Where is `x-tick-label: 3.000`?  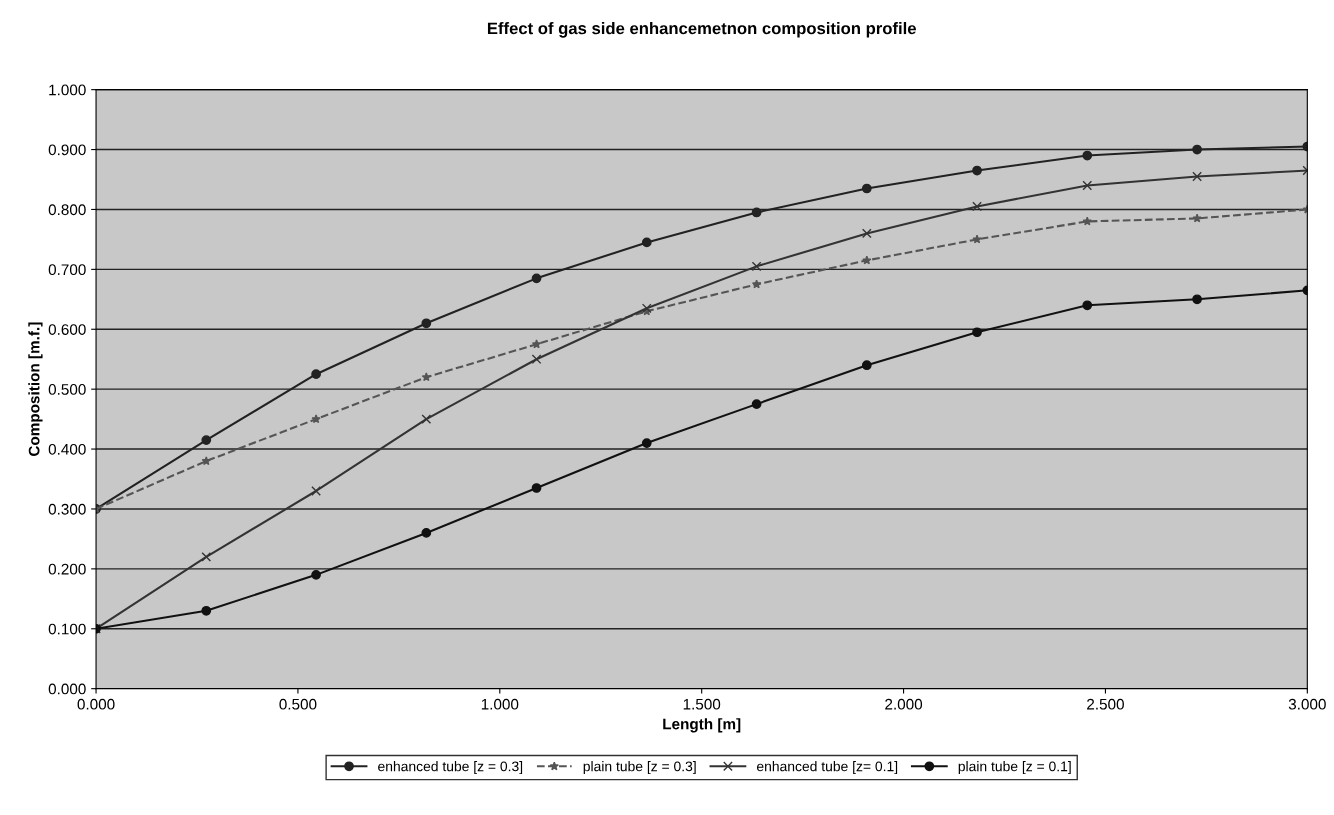 x-tick-label: 3.000 is located at coordinates (1307, 704).